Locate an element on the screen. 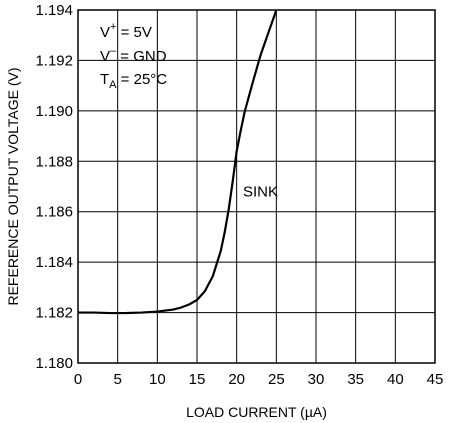  x-tick-label: 20 is located at coordinates (236, 379).